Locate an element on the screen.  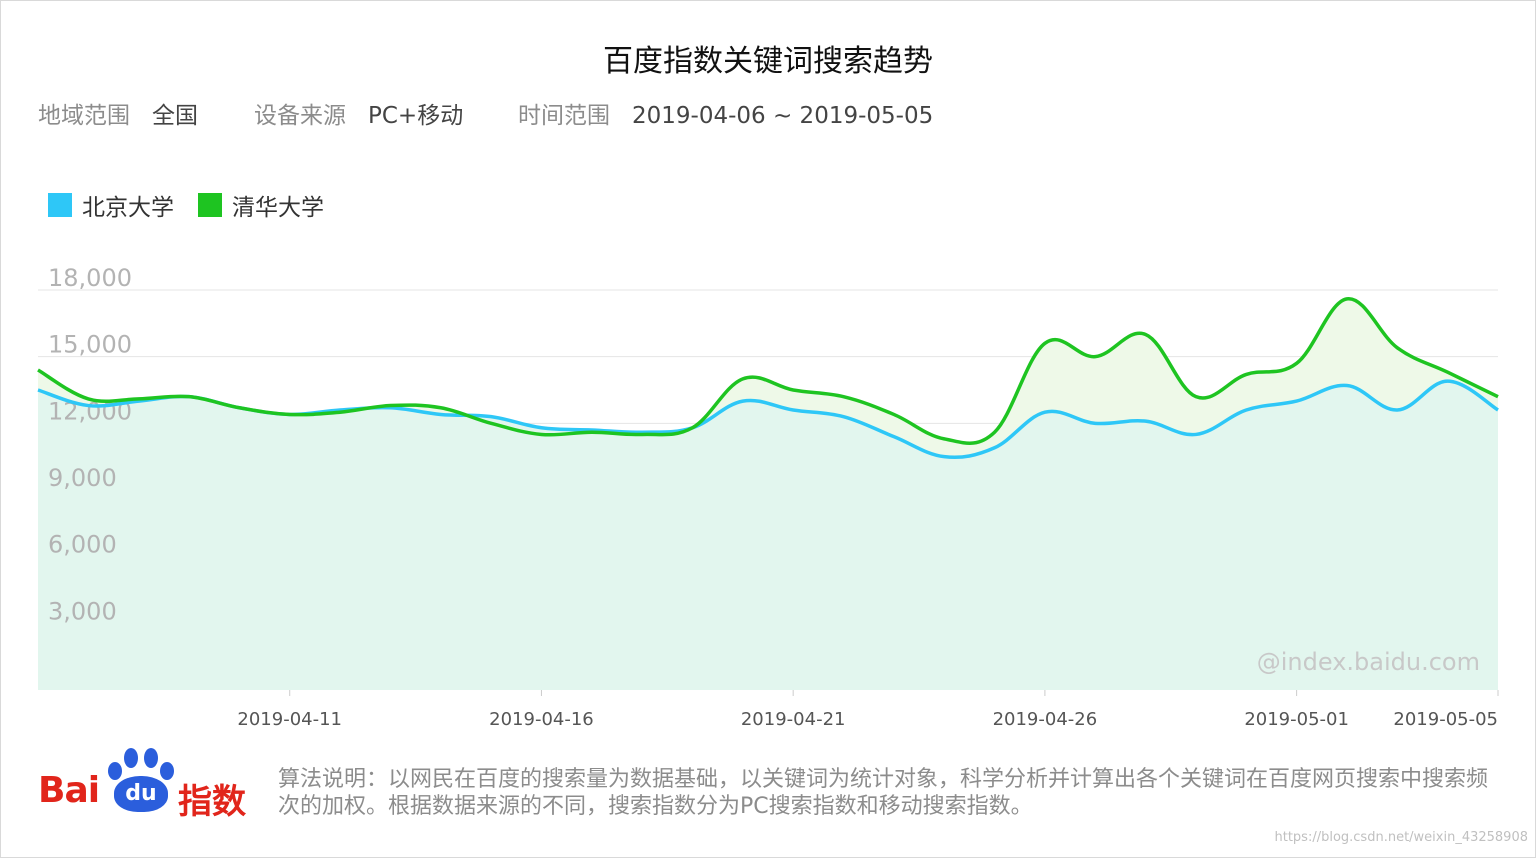
time-value: 2019-04-06 ~ 2019-05-05 is located at coordinates (783, 116).